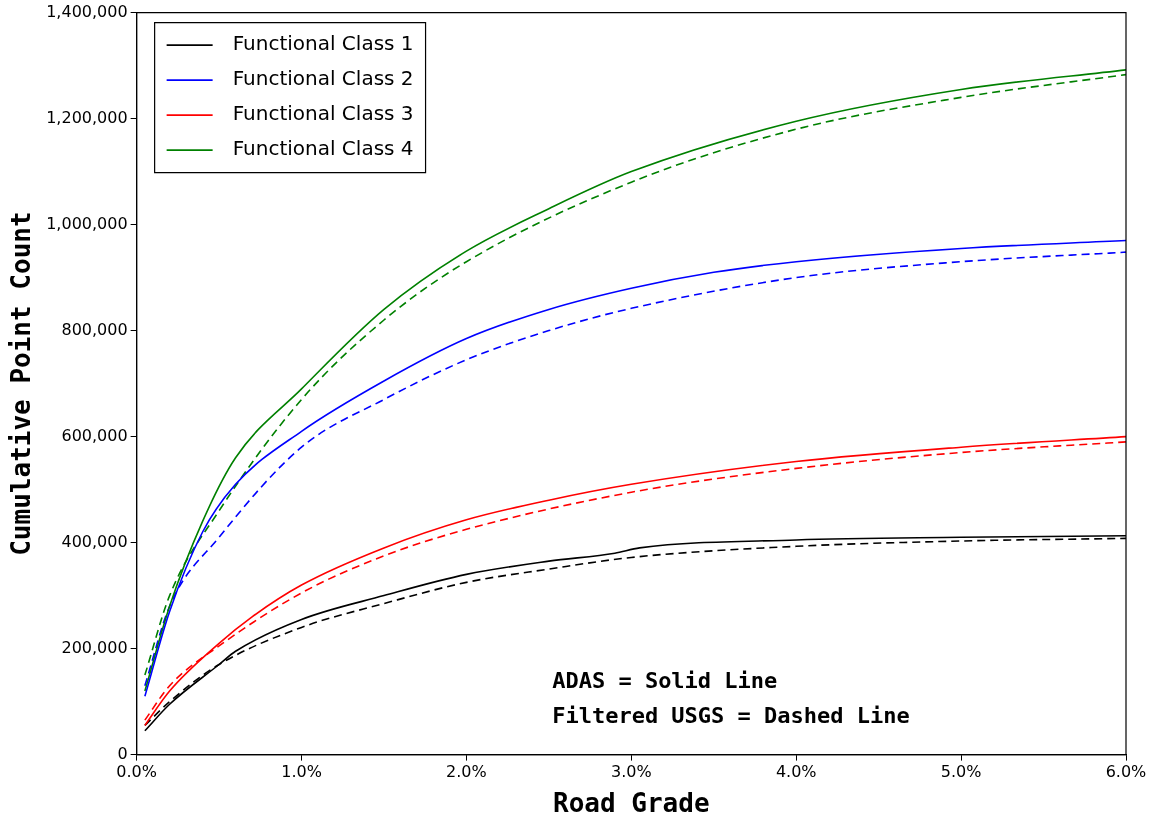 The width and height of the screenshot is (1156, 829). What do you see at coordinates (94, 647) in the screenshot?
I see `y-tick-label: 200,000` at bounding box center [94, 647].